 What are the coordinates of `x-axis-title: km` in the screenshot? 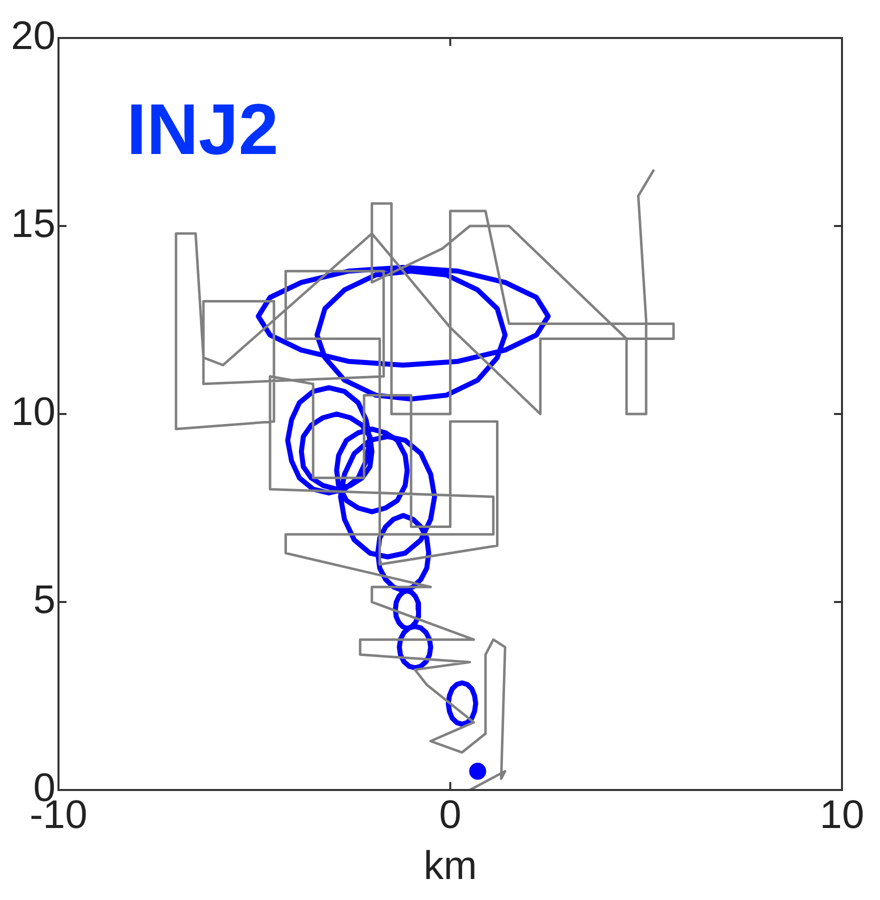 It's located at (450, 866).